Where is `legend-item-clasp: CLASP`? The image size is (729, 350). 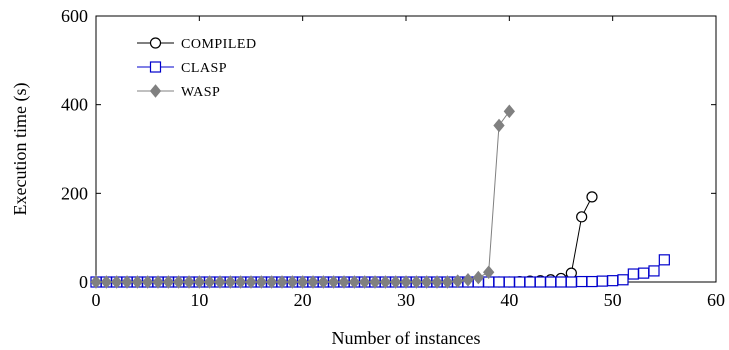 legend-item-clasp: CLASP is located at coordinates (182, 68).